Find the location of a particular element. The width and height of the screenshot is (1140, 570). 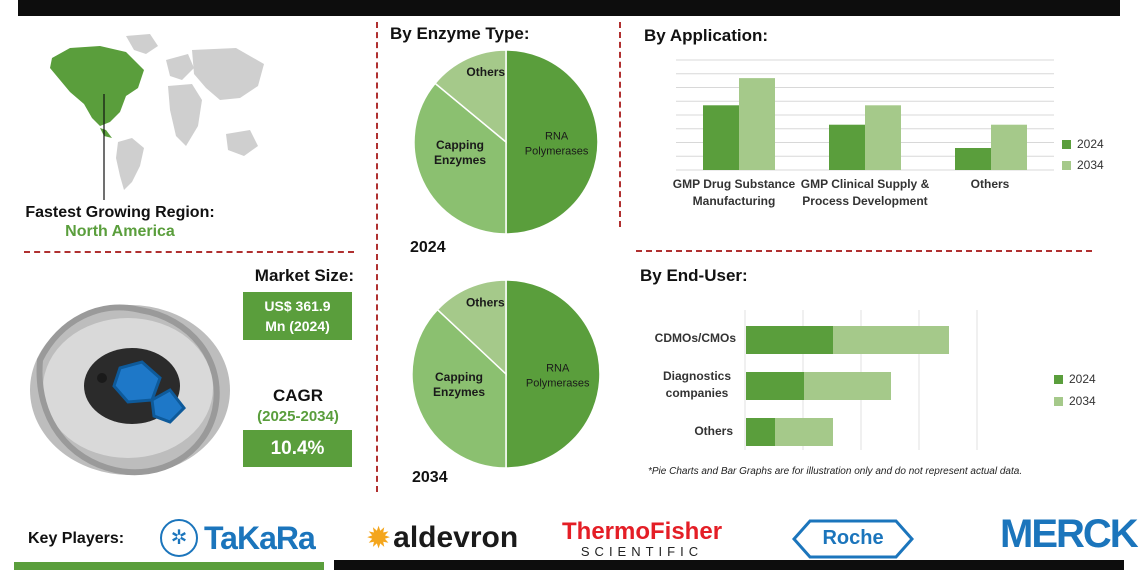

footer-black-bar is located at coordinates (729, 565).